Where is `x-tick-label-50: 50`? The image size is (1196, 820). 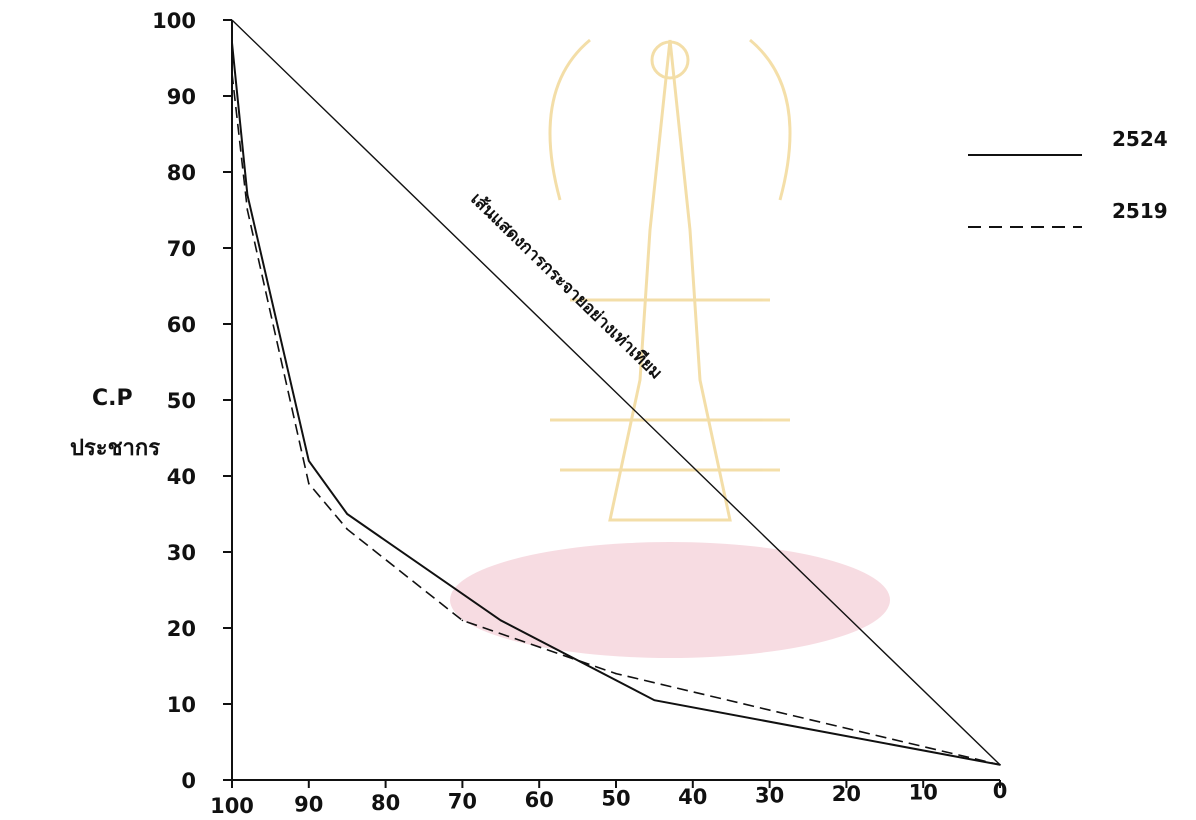
x-tick-label-50: 50 is located at coordinates (615, 799).